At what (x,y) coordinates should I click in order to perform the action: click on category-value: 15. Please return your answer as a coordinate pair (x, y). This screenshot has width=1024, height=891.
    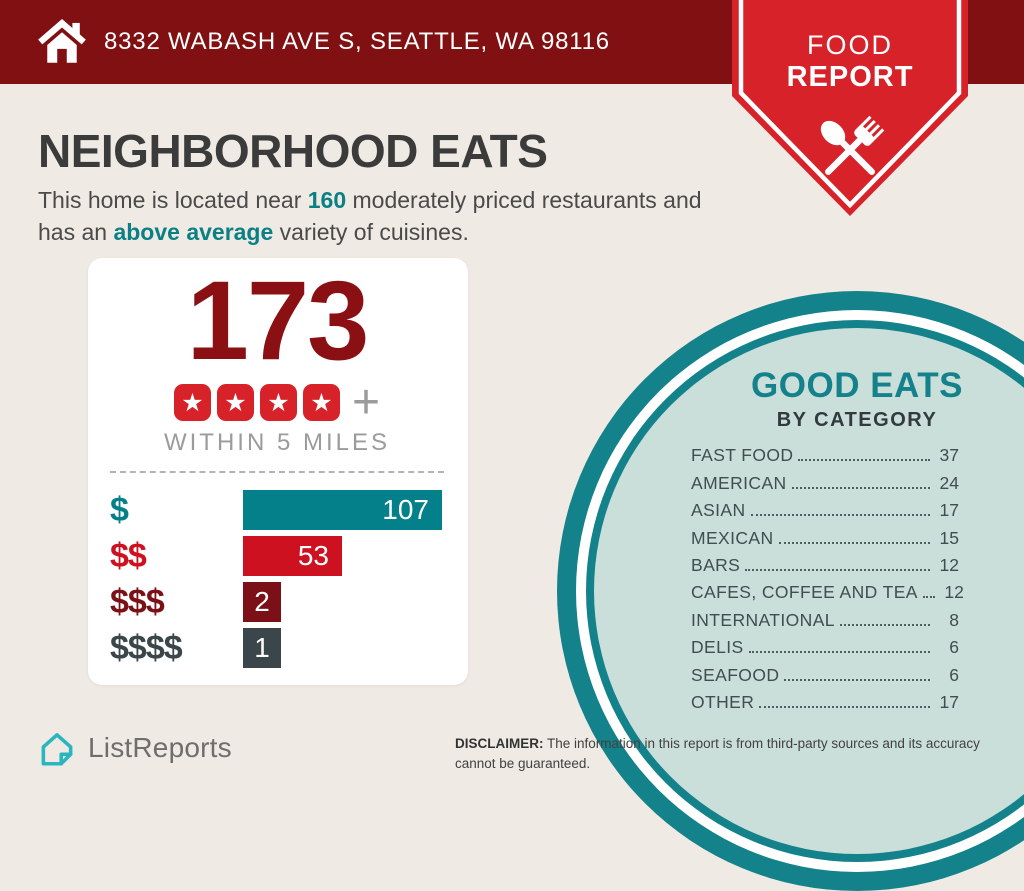
    Looking at the image, I should click on (949, 537).